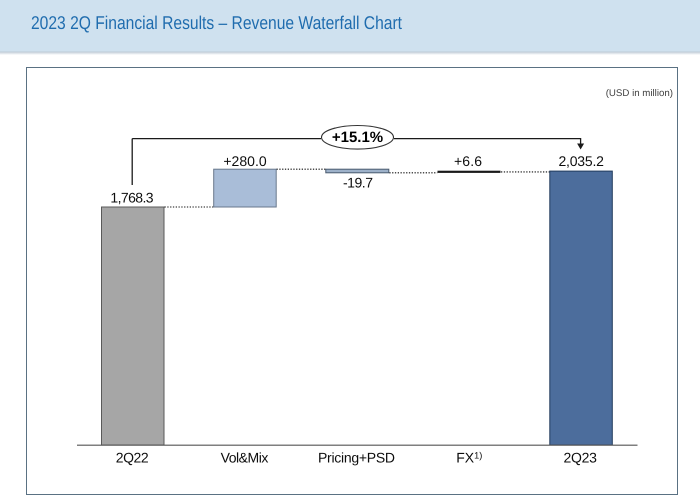 This screenshot has height=497, width=700. Describe the element at coordinates (245, 161) in the screenshot. I see `svg-text: +280.0` at that location.